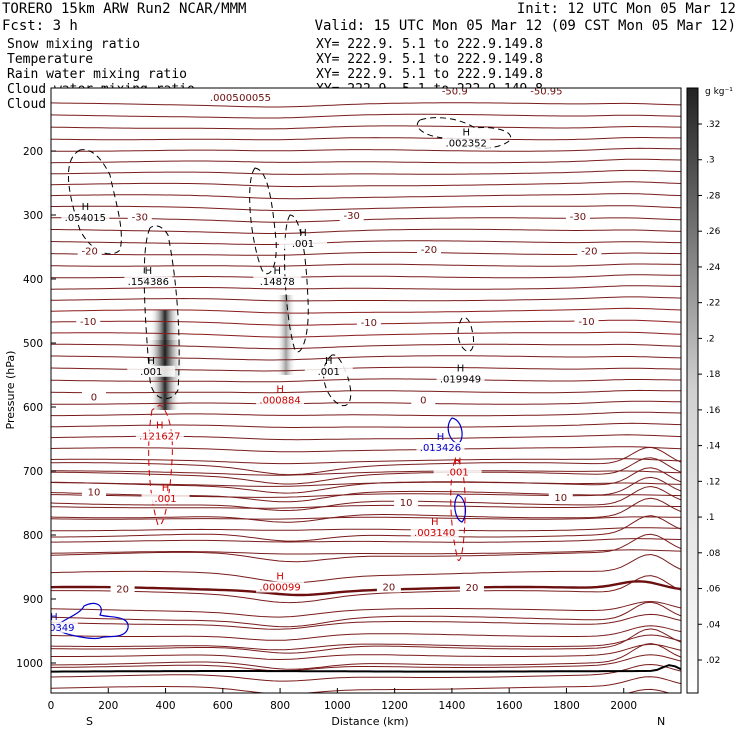  Describe the element at coordinates (713, 482) in the screenshot. I see `colorbar-tick-label: .12` at that location.